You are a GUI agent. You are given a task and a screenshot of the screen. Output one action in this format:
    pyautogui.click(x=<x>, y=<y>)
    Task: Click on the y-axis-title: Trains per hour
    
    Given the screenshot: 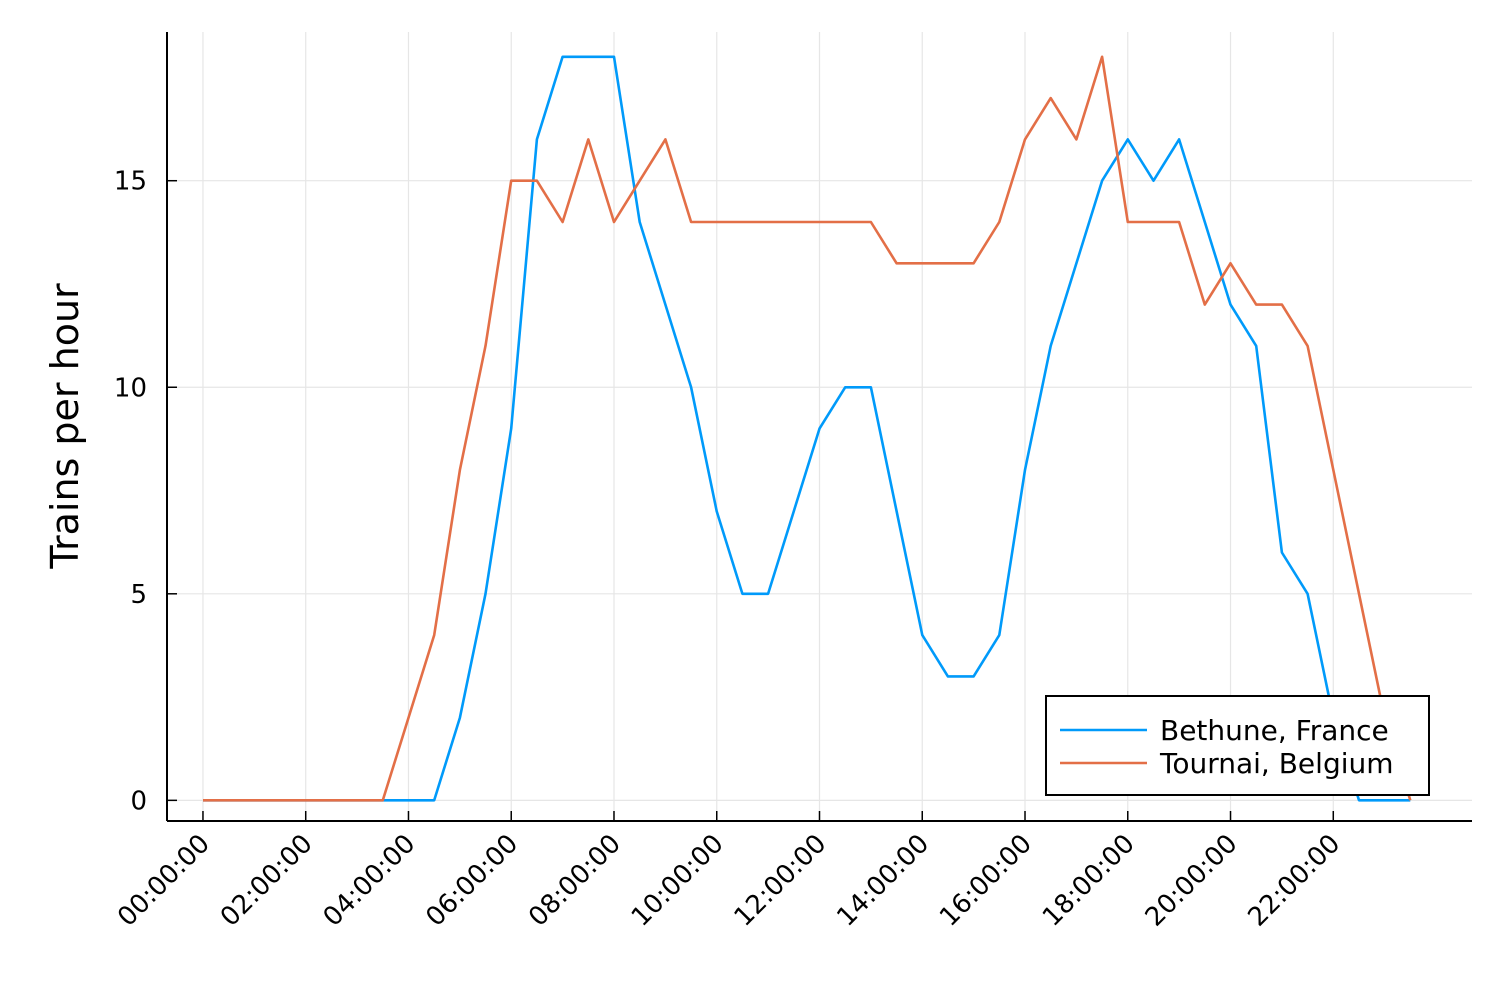 What is the action you would take?
    pyautogui.click(x=65, y=426)
    